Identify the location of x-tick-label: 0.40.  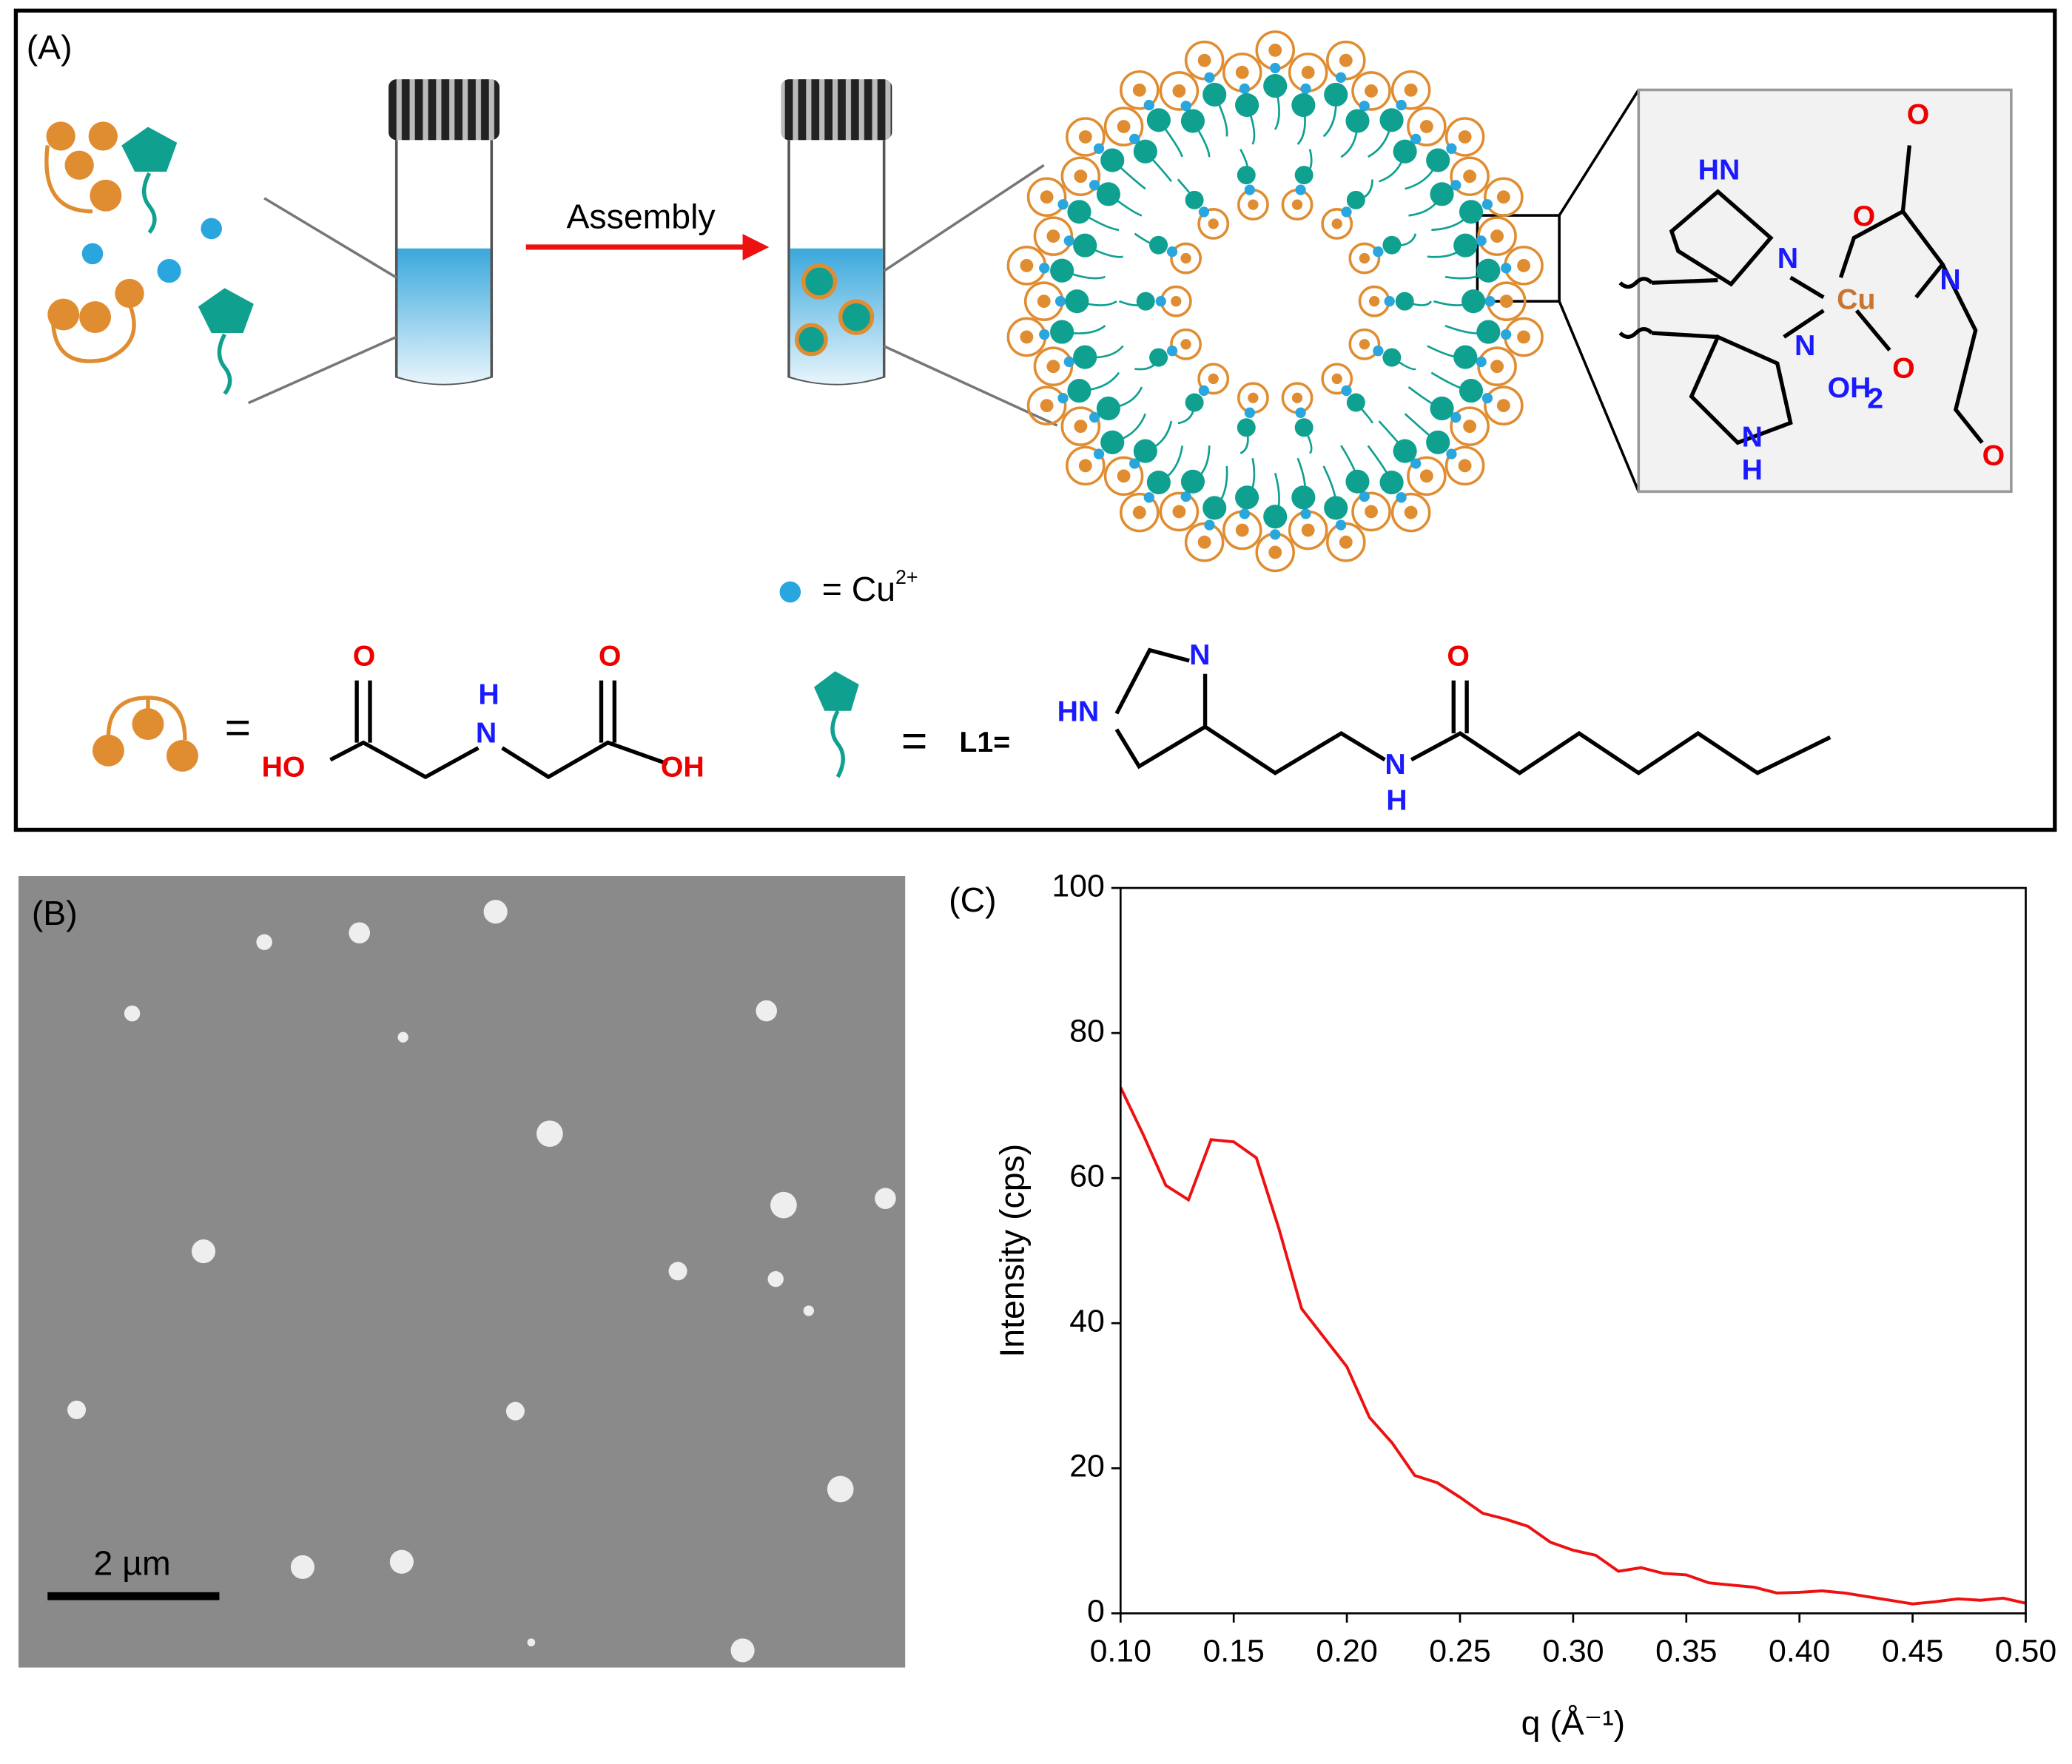
(1799, 1651).